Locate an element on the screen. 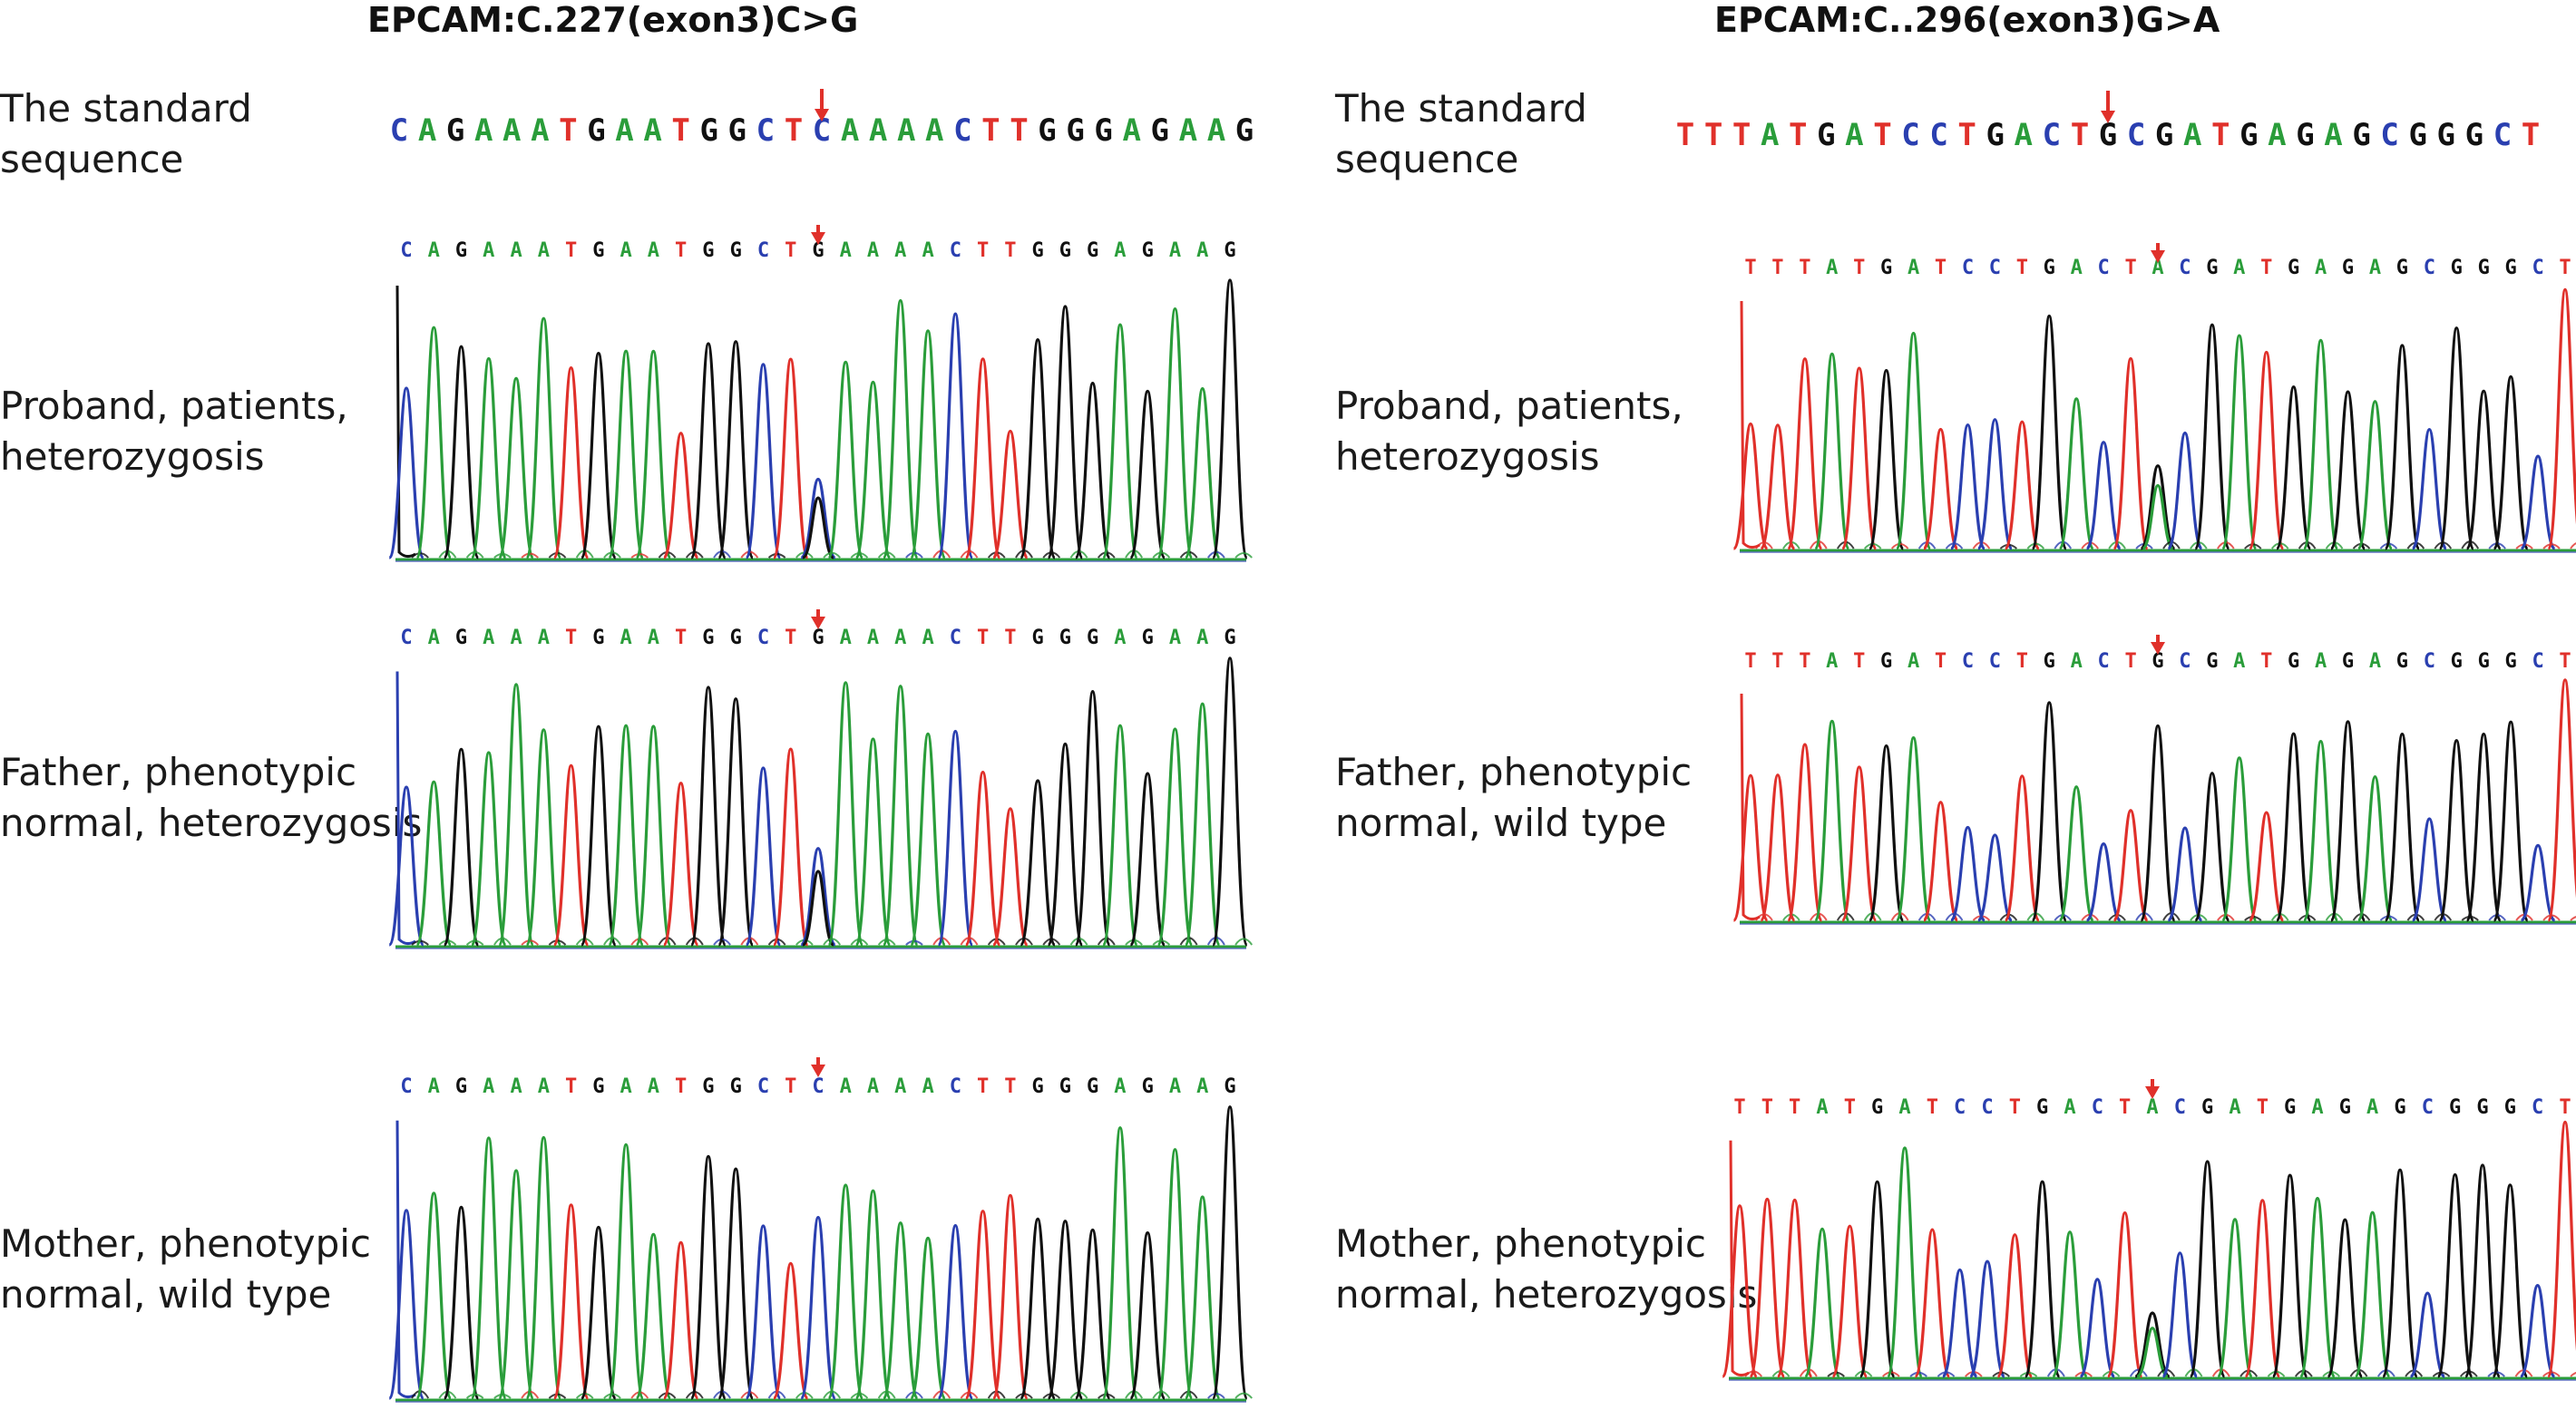 The width and height of the screenshot is (2576, 1410). left-father-label: Father, phenotypic normal, heterozygosis is located at coordinates (211, 798).